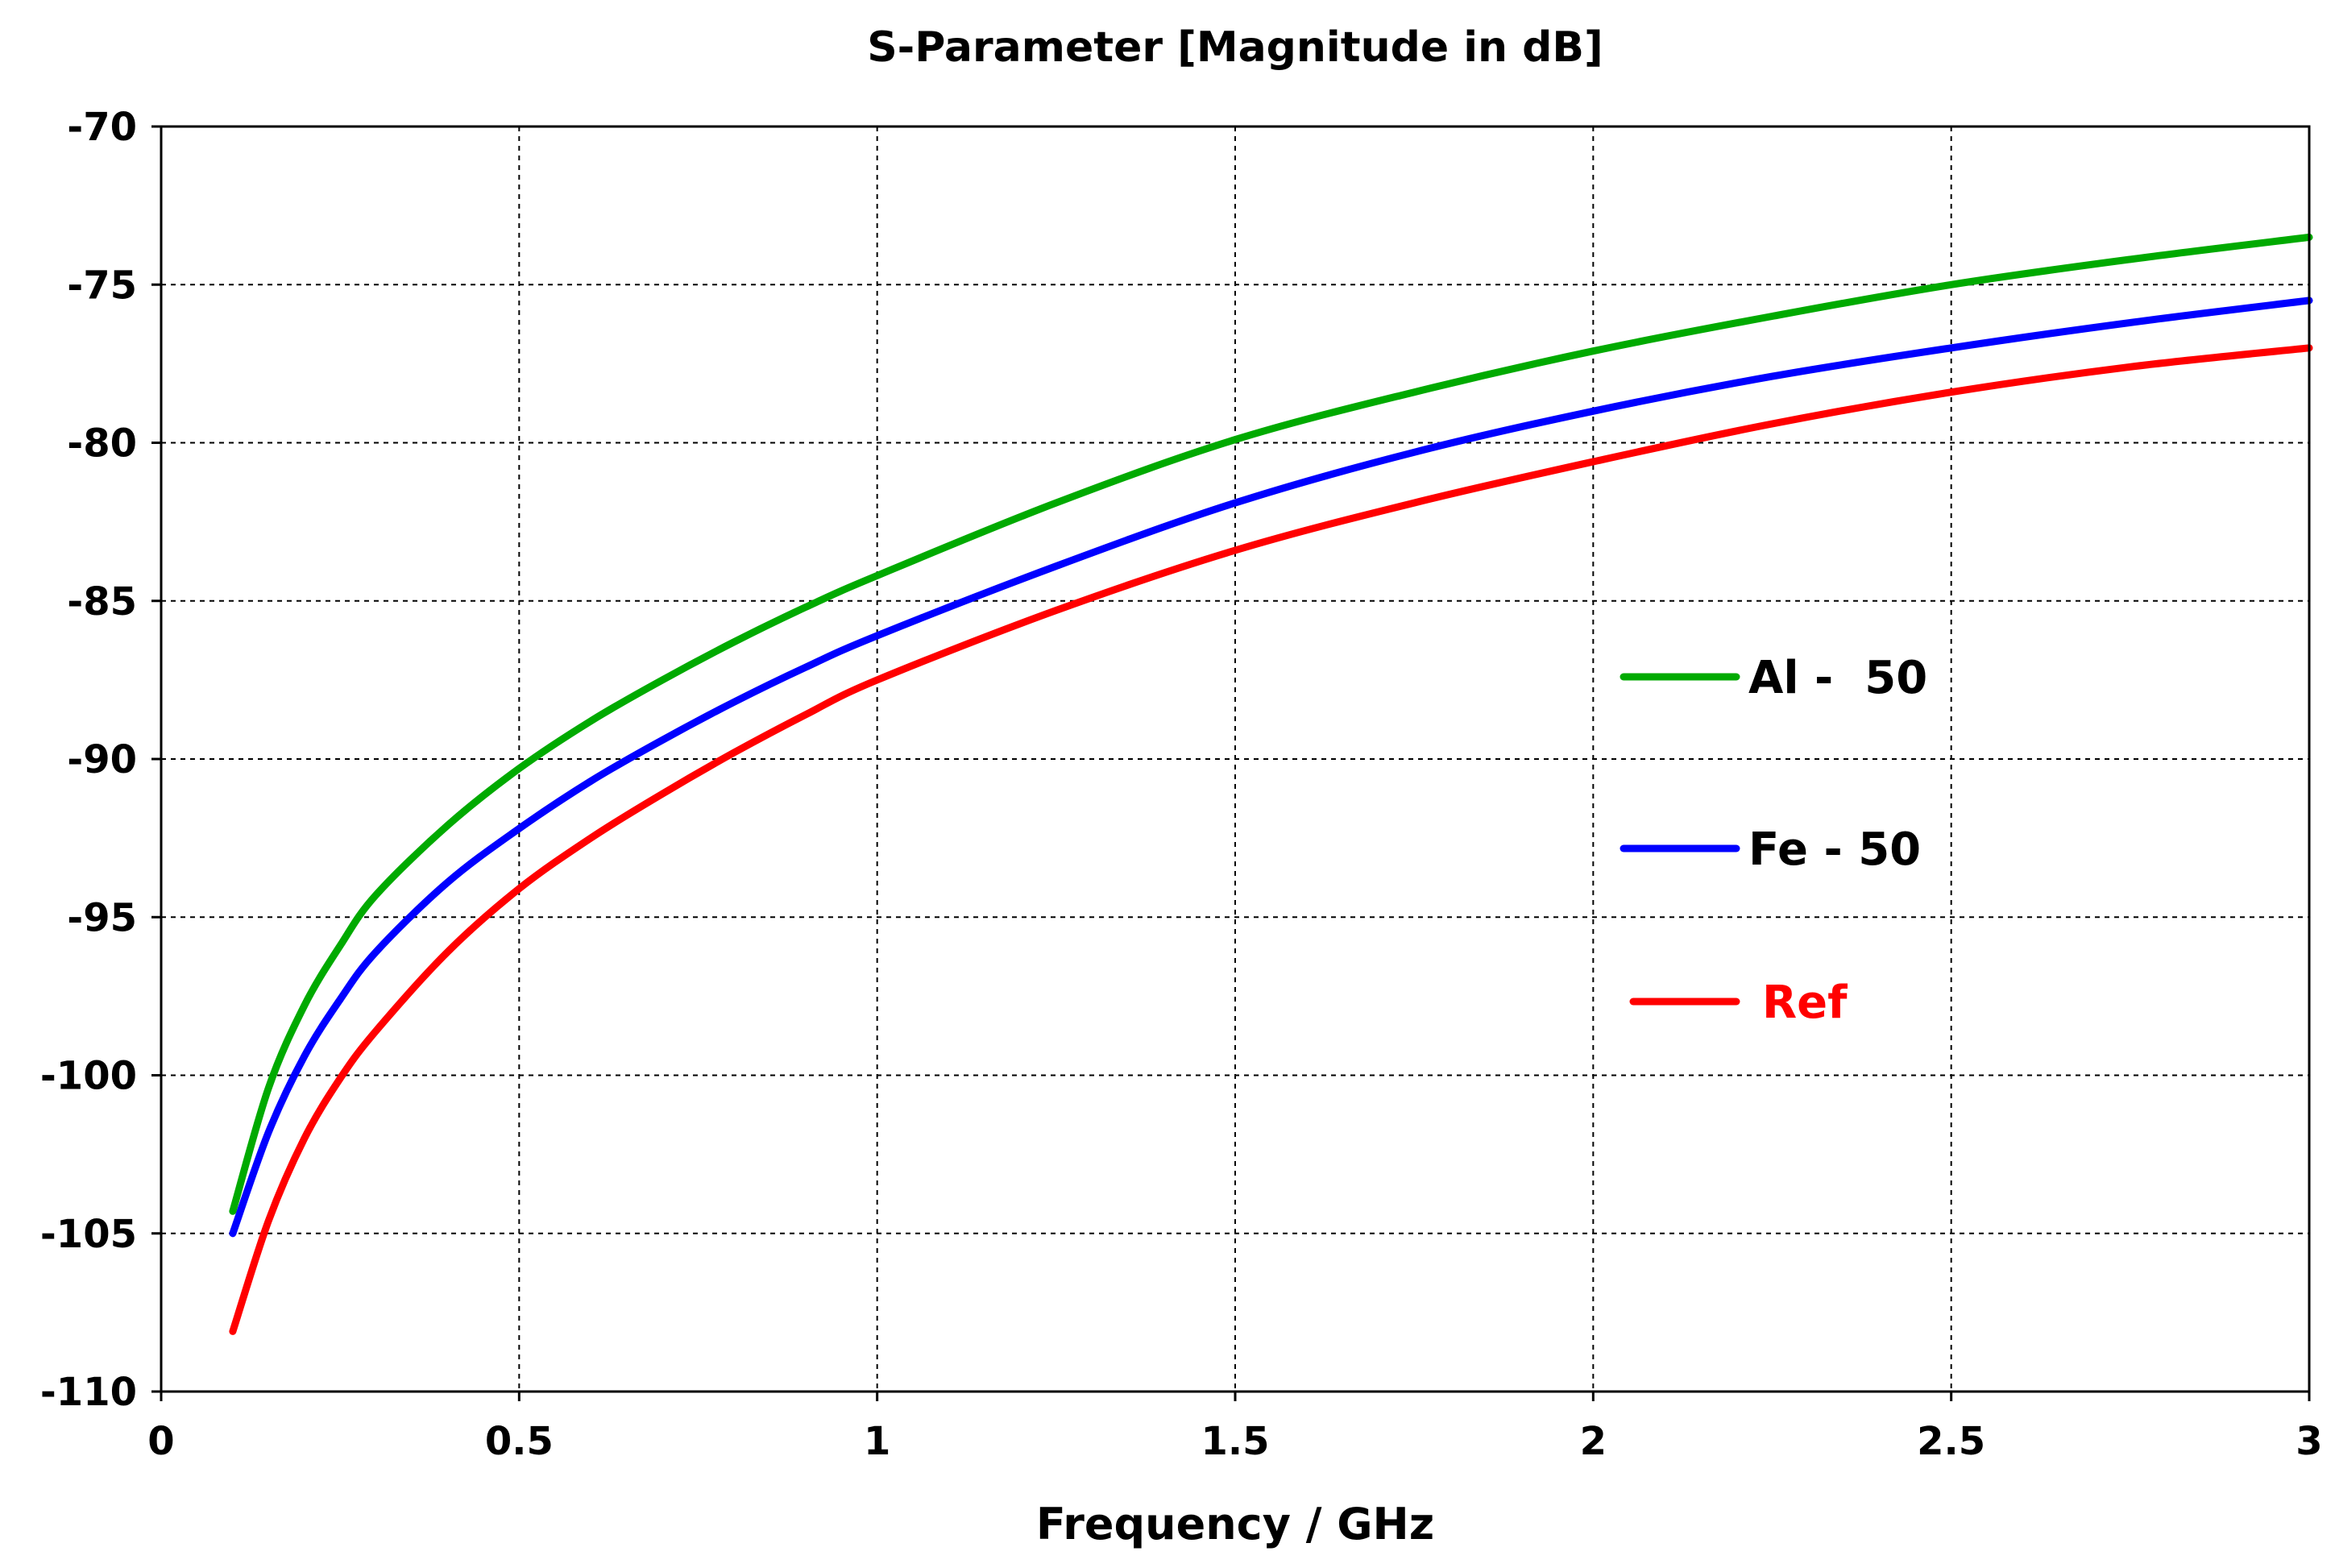 Image resolution: width=2335 pixels, height=1568 pixels. What do you see at coordinates (877, 1441) in the screenshot?
I see `x-tick-label: 1` at bounding box center [877, 1441].